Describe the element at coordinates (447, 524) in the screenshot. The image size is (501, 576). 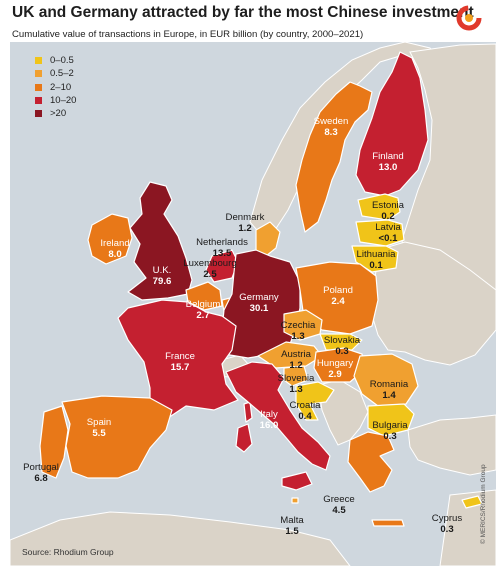
I see `label-cyprus: Cyprus 0.3` at that location.